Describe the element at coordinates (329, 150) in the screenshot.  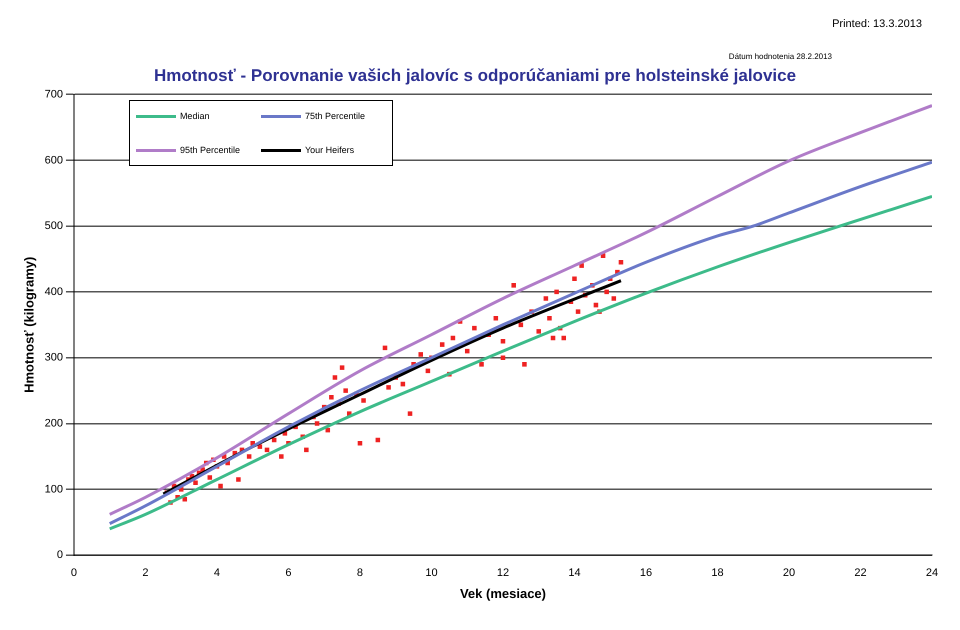
I see `legend-label: Your Heifers` at that location.